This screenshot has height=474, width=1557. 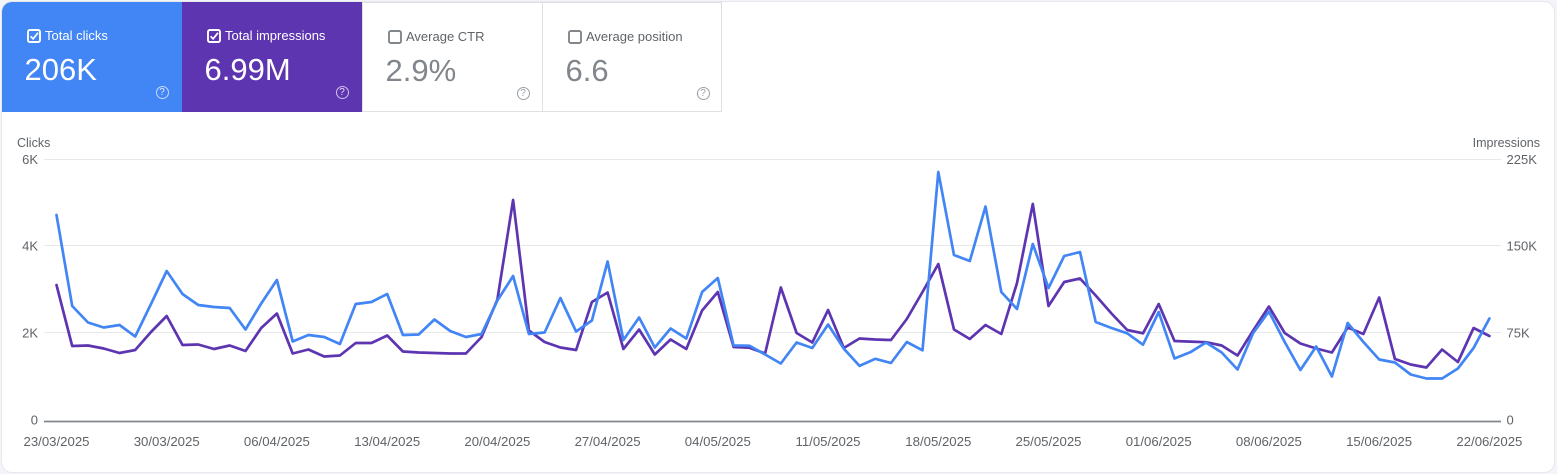 I want to click on svg-text: 01/06/2025, so click(x=1159, y=441).